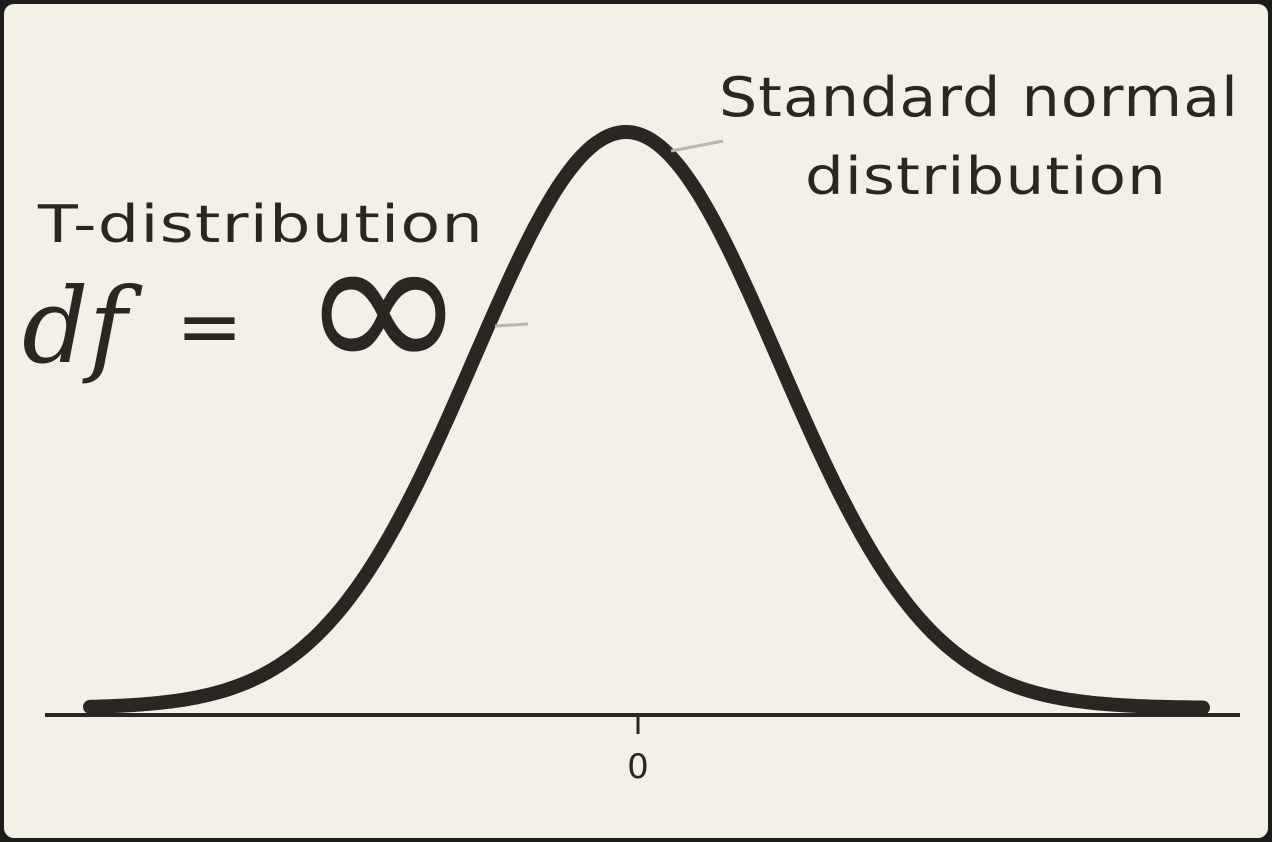  I want to click on normal-distribution-label-line2: distribution, so click(986, 177).